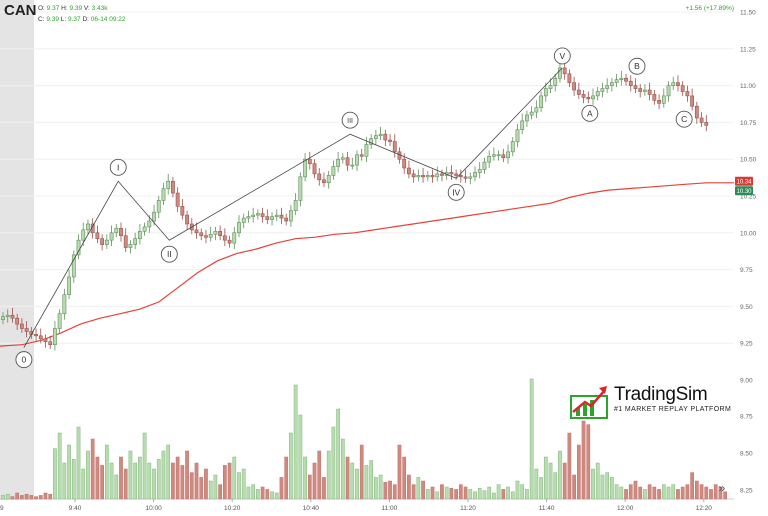 This screenshot has height=516, width=768. Describe the element at coordinates (684, 119) in the screenshot. I see `wave-label-c: C` at that location.